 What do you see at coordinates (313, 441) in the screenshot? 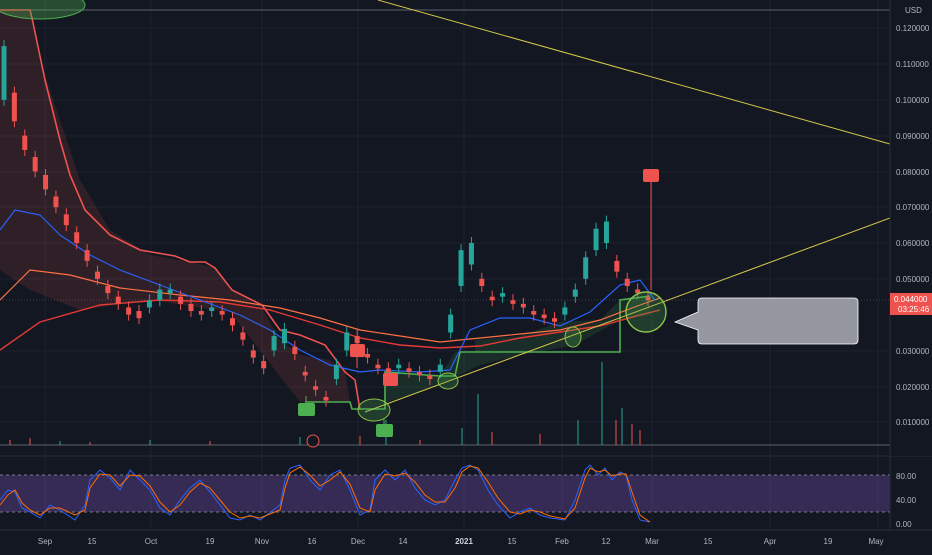
I see `earnings-event-marker` at bounding box center [313, 441].